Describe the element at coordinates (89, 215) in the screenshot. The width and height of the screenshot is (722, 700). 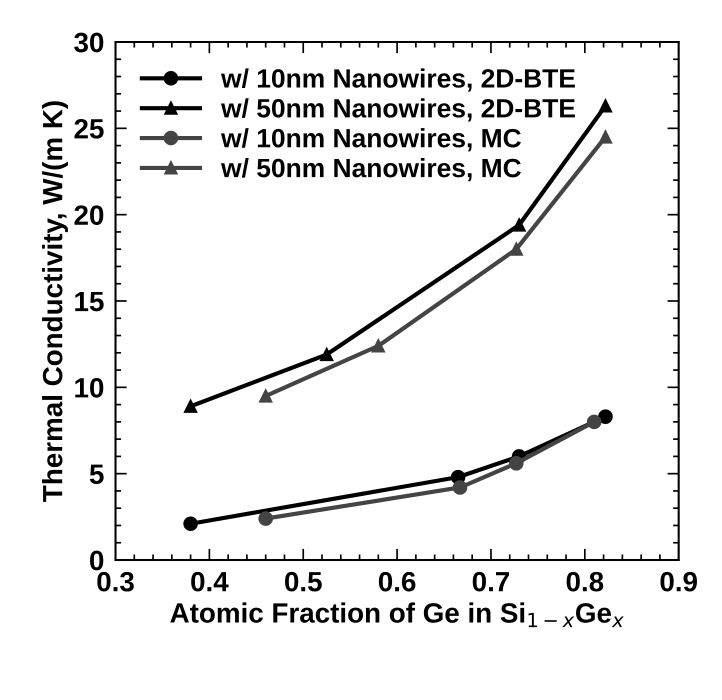
I see `y-tick-label: 20` at that location.